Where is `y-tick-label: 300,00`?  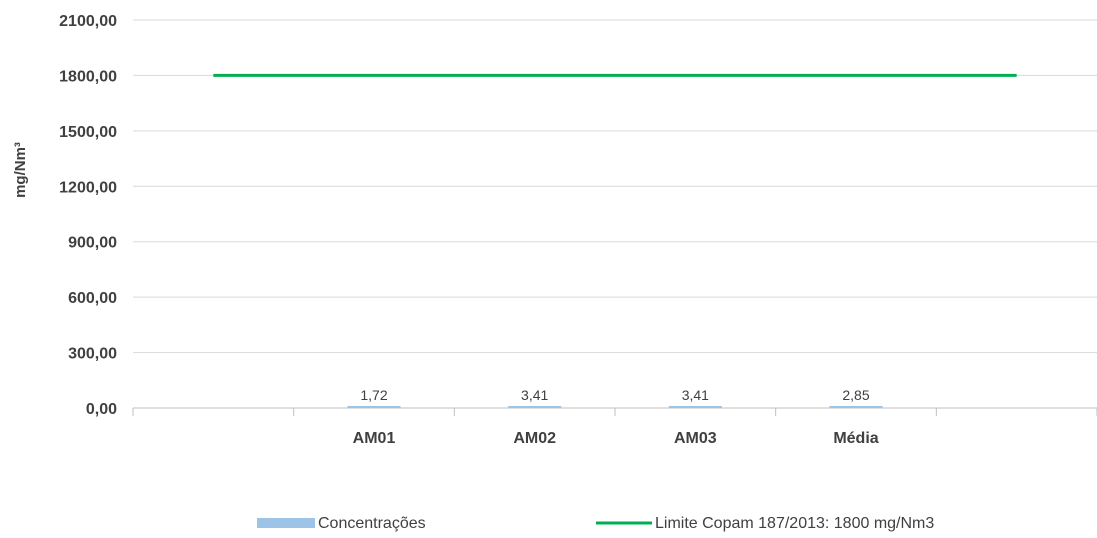 y-tick-label: 300,00 is located at coordinates (92, 354).